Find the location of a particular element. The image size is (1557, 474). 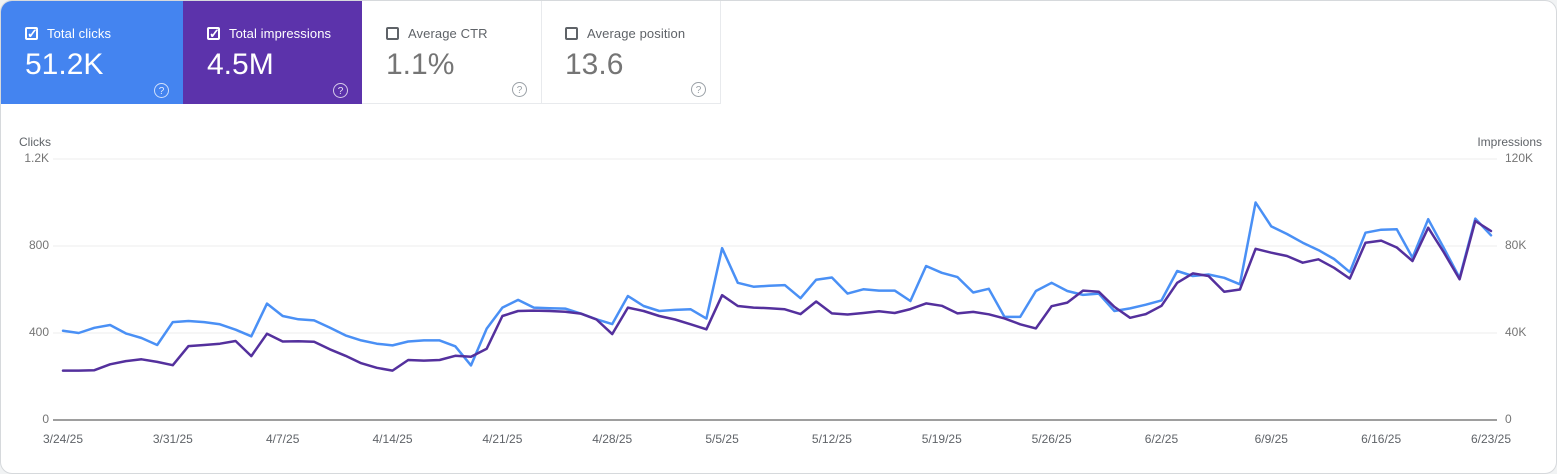

x-axis-tick-label: 5/12/25 is located at coordinates (831, 439).